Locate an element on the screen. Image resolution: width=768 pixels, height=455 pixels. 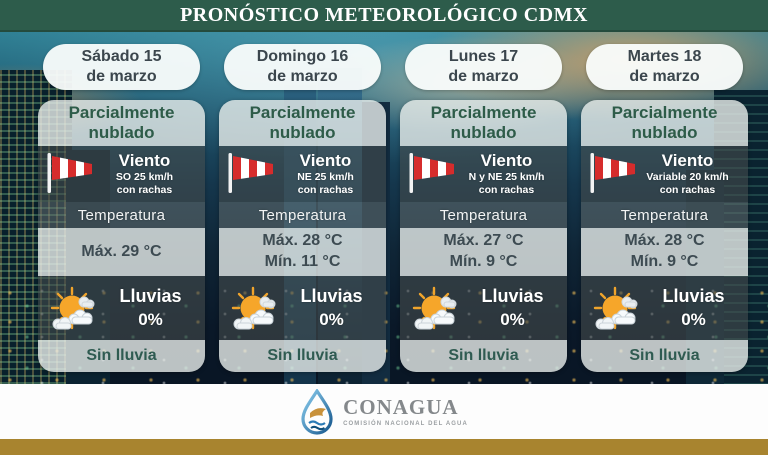
temperature-values-band: Máx. 27 °C Mín. 9 °C is located at coordinates (483, 252).